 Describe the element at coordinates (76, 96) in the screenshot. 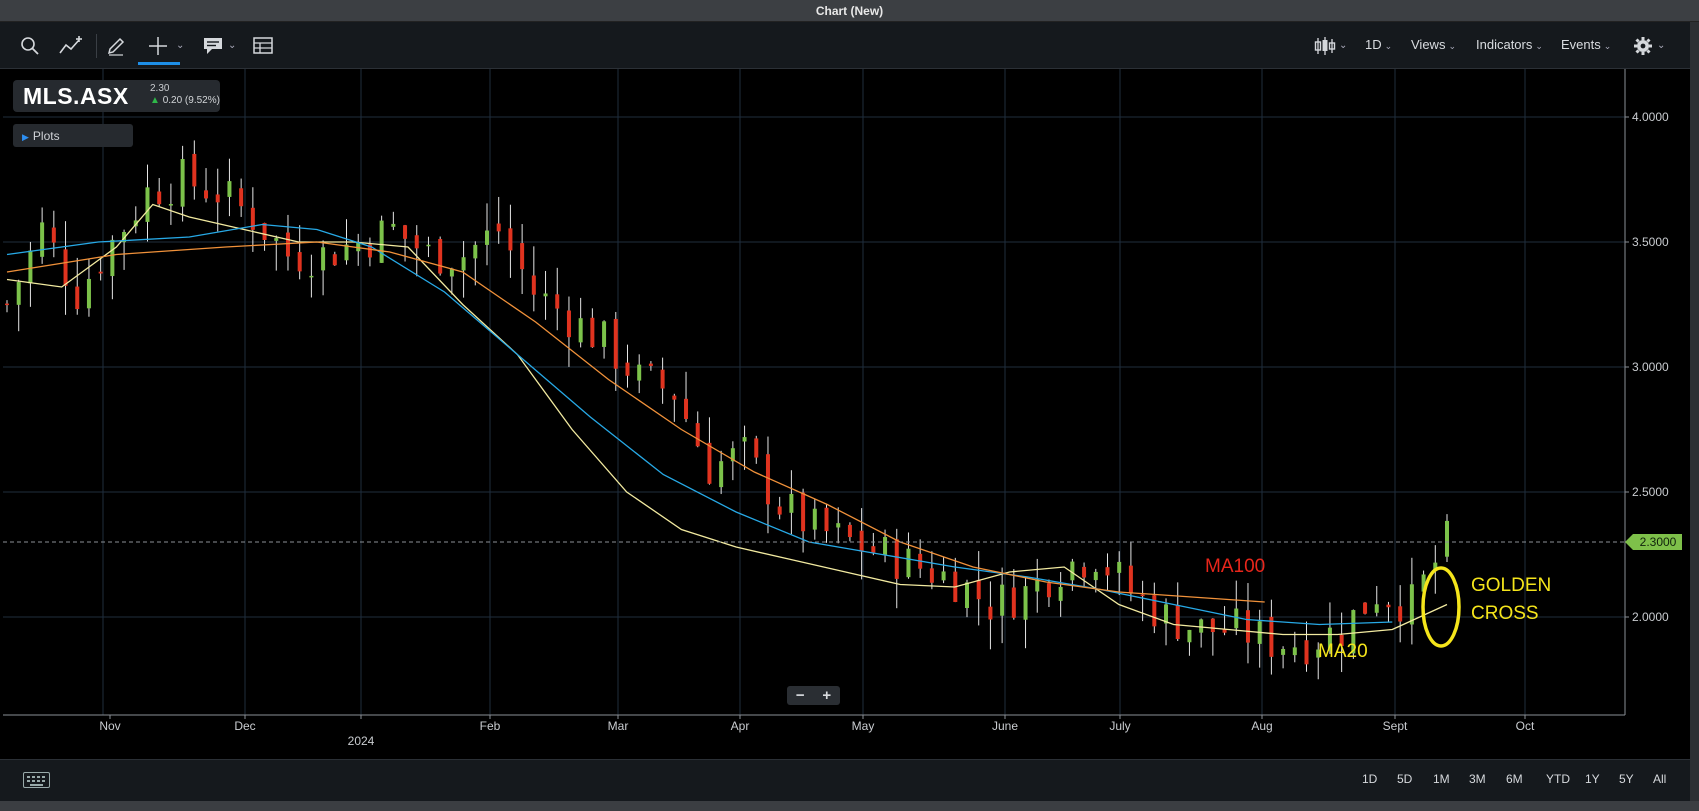

I see `symbol-label: MLS.ASX` at that location.